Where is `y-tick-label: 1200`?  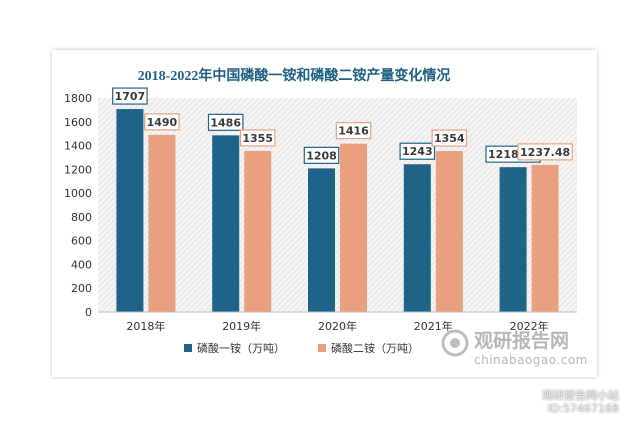
y-tick-label: 1200 is located at coordinates (78, 169).